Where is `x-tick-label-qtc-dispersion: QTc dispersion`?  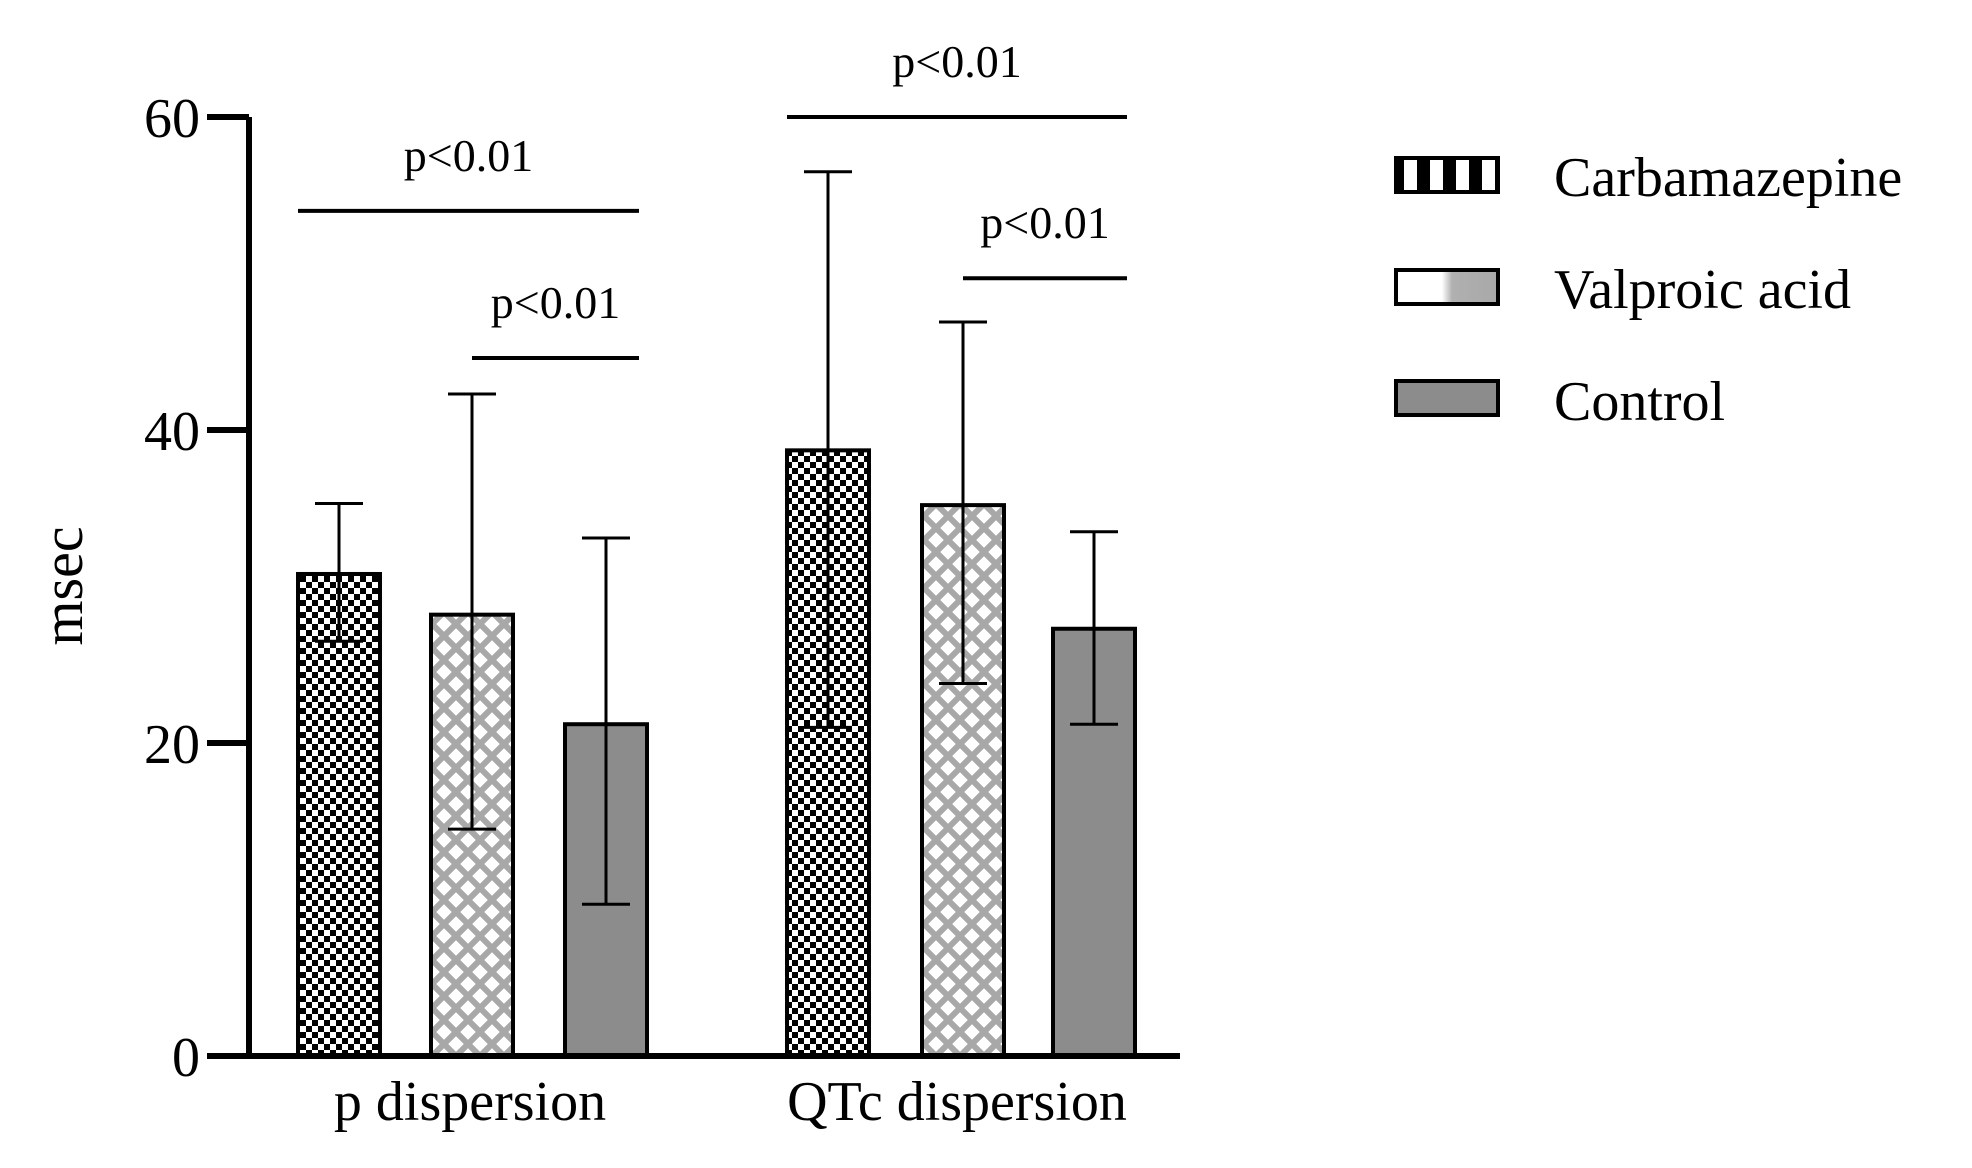
x-tick-label-qtc-dispersion: QTc dispersion is located at coordinates (957, 1102).